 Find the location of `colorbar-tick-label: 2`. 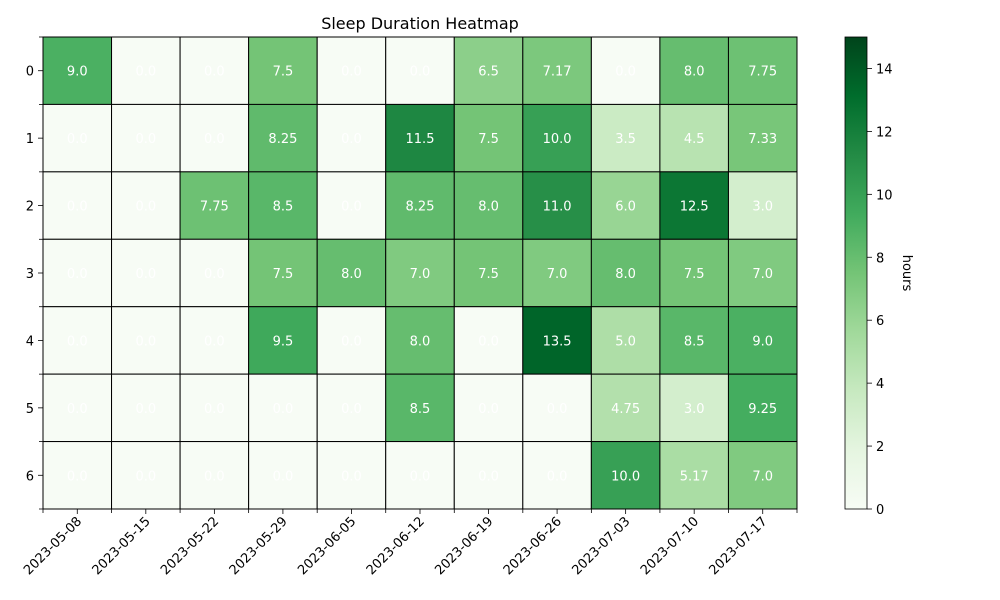

colorbar-tick-label: 2 is located at coordinates (880, 447).